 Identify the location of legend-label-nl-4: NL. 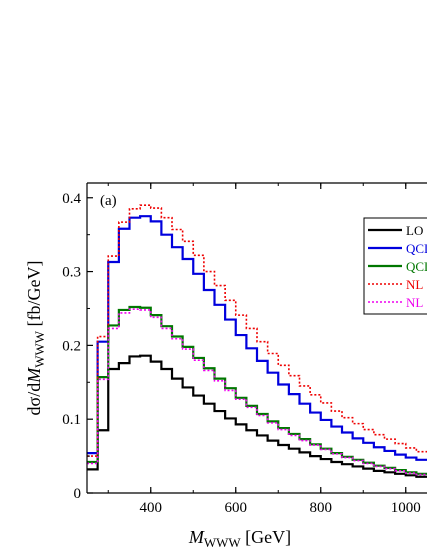
(414, 284).